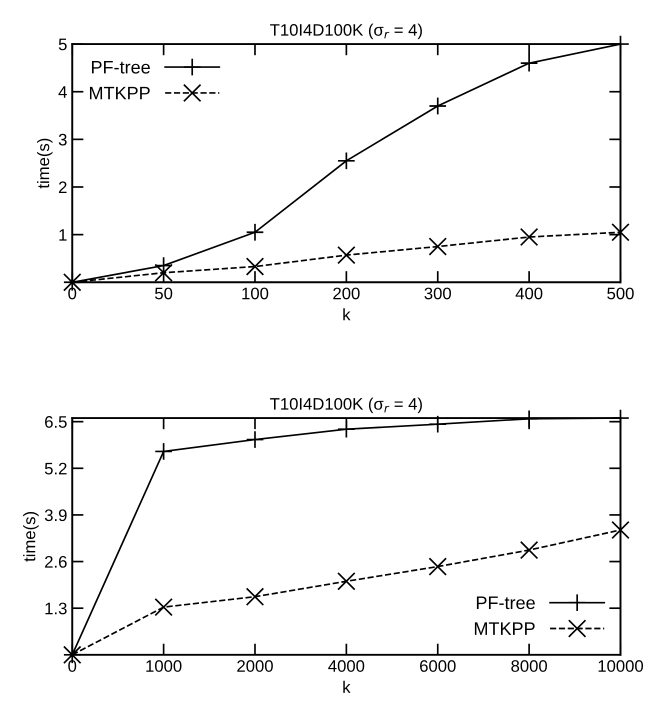 The image size is (645, 711). Describe the element at coordinates (255, 294) in the screenshot. I see `x-tick-label: 100` at that location.